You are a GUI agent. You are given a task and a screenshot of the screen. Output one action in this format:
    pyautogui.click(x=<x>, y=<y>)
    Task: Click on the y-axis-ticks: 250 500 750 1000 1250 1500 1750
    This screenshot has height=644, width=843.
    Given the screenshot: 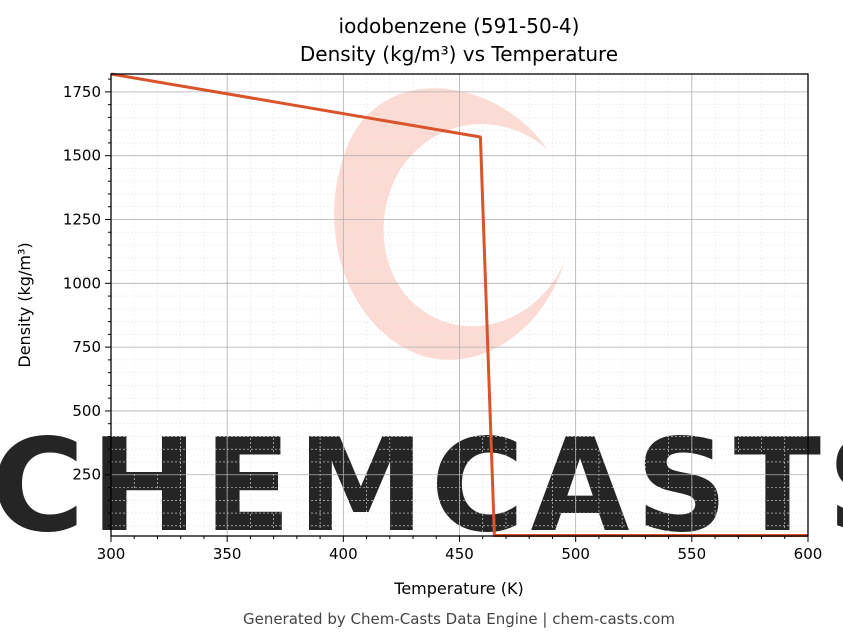 What is the action you would take?
    pyautogui.click(x=87, y=302)
    